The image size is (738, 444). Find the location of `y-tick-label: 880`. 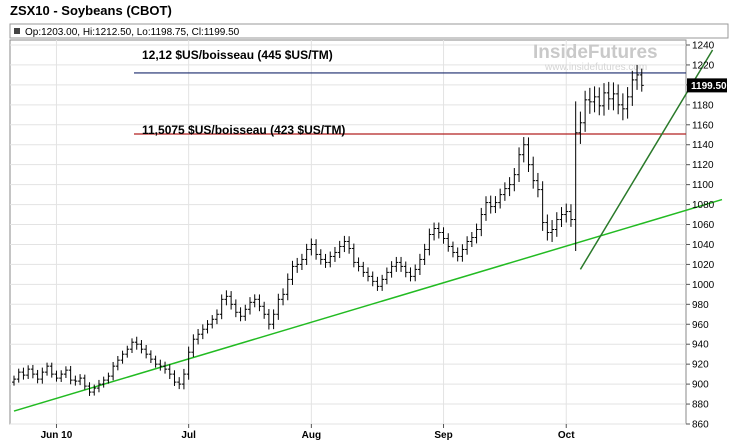

y-tick-label: 880 is located at coordinates (700, 405).